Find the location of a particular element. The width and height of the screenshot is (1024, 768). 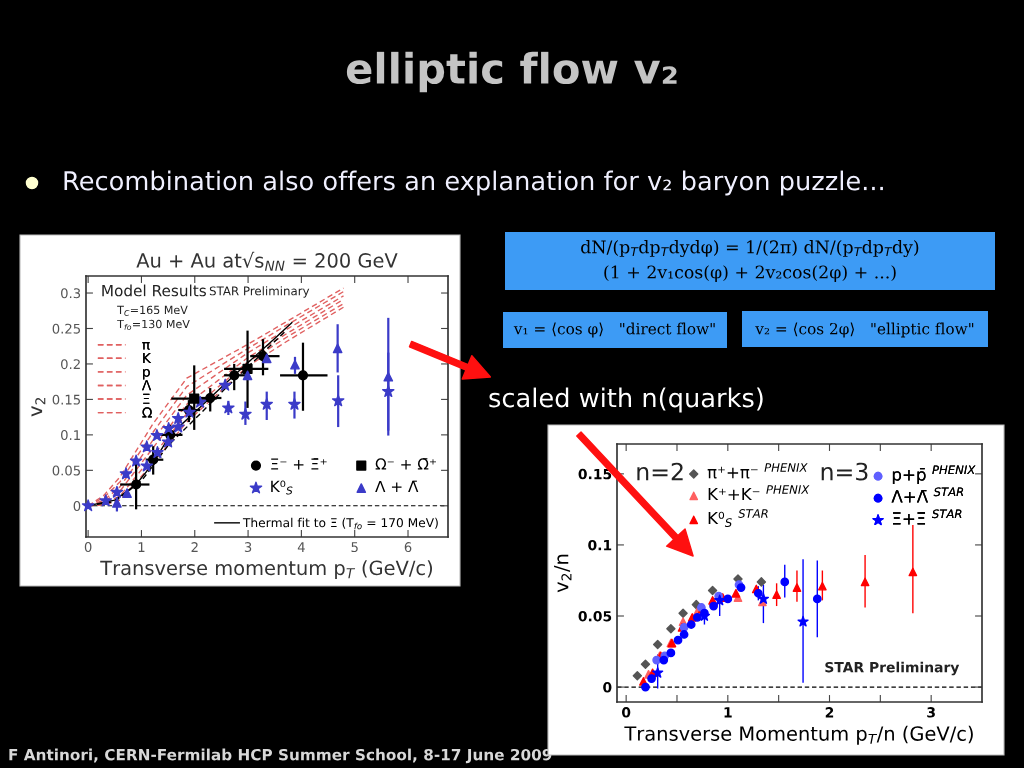

legend-label: π is located at coordinates (146, 345).